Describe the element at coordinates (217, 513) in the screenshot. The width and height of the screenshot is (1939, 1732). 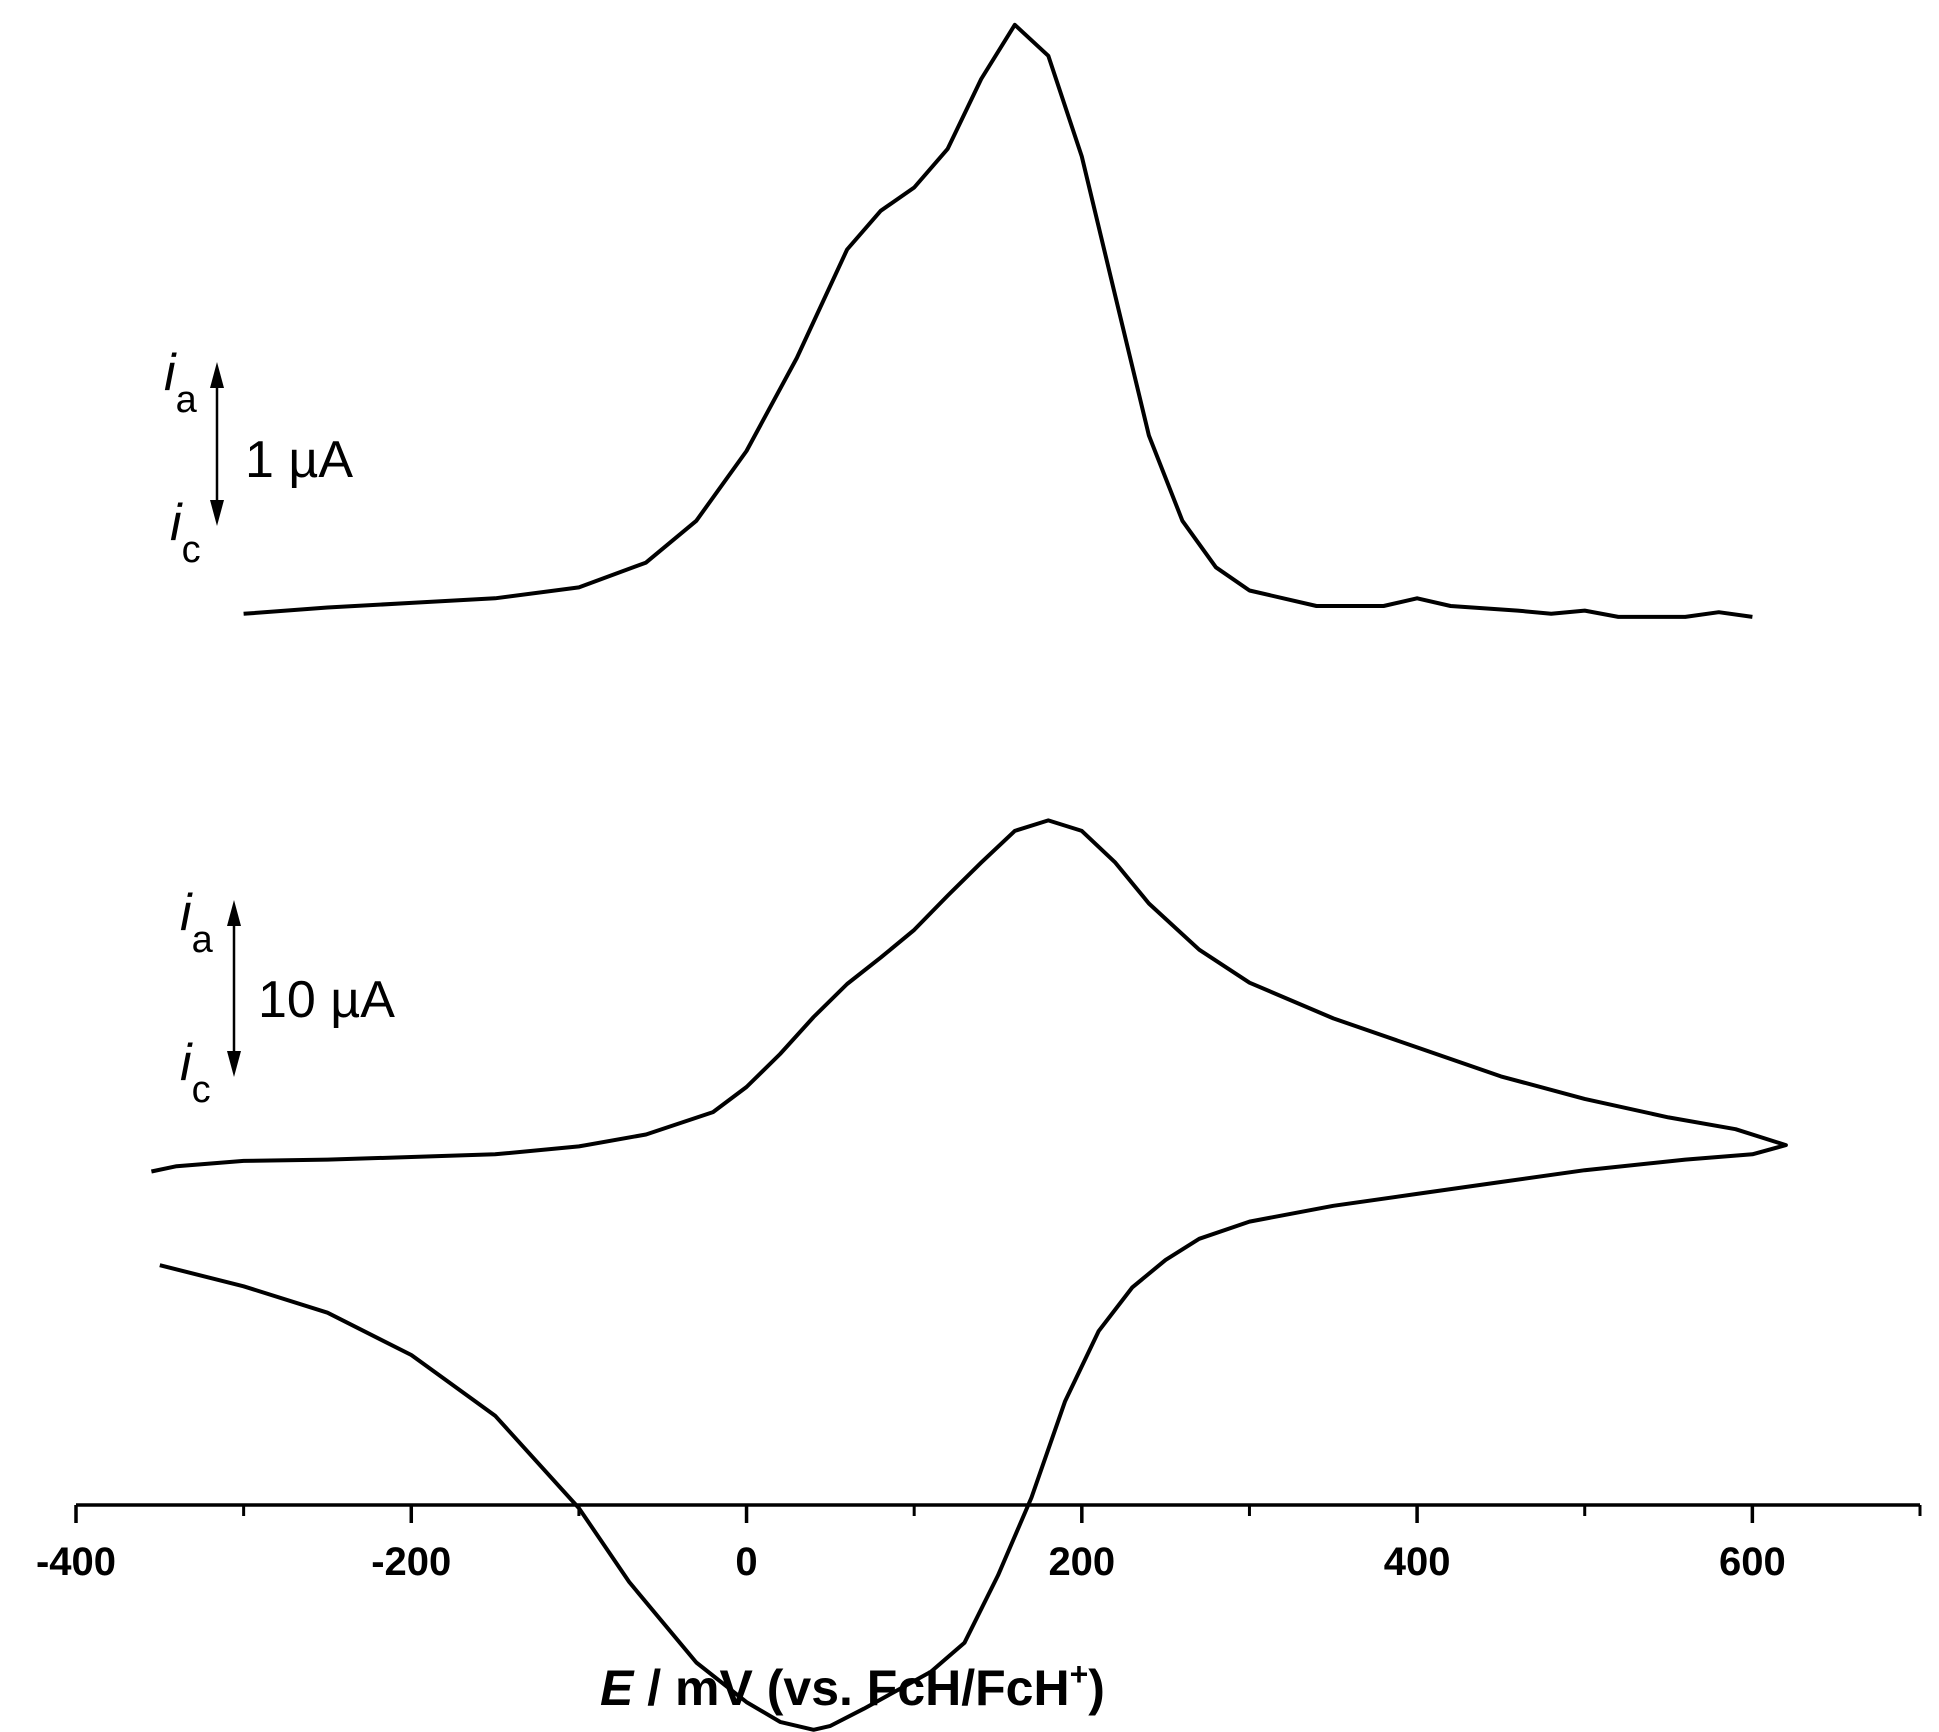
I see `scale-bar-top-down-arrow-icon` at that location.